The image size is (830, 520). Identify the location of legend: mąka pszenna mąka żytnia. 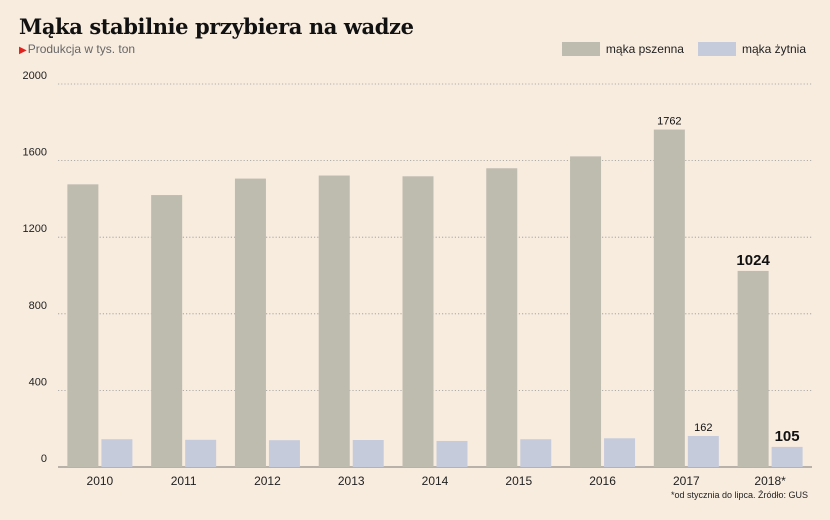
(677, 49).